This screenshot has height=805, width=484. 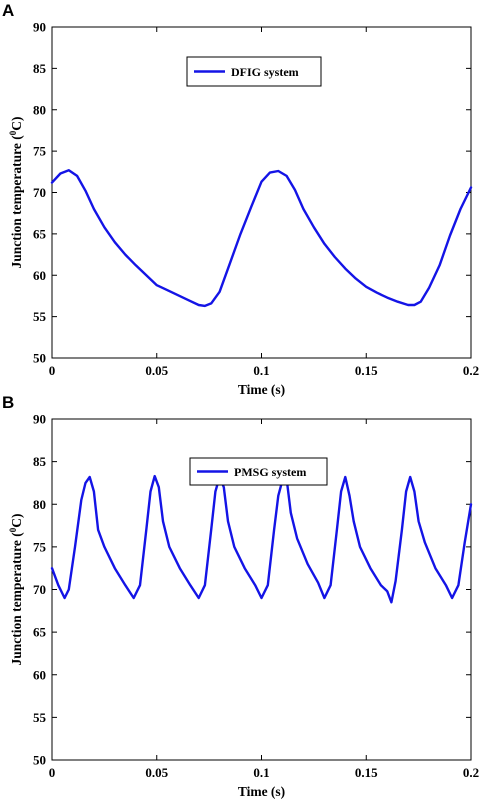 What do you see at coordinates (8, 402) in the screenshot?
I see `panel-letter: B` at bounding box center [8, 402].